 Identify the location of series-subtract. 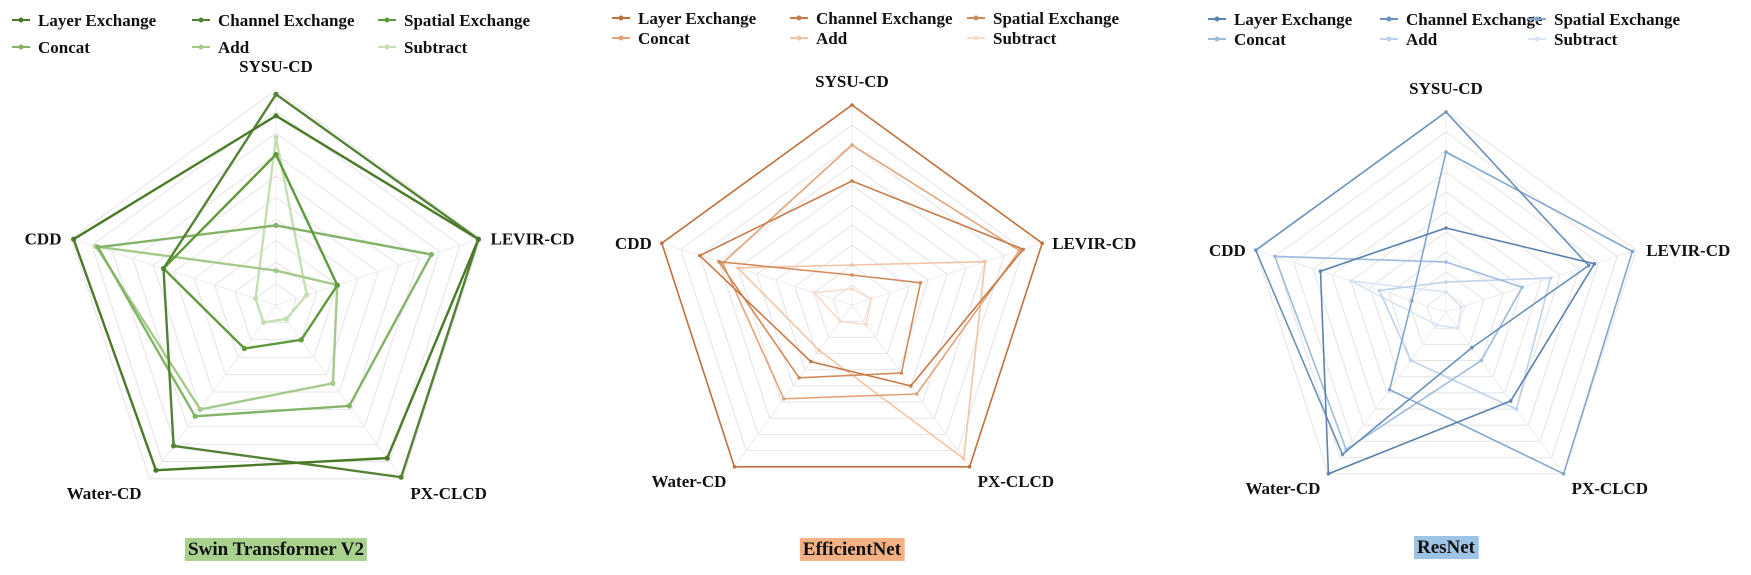
(842, 307).